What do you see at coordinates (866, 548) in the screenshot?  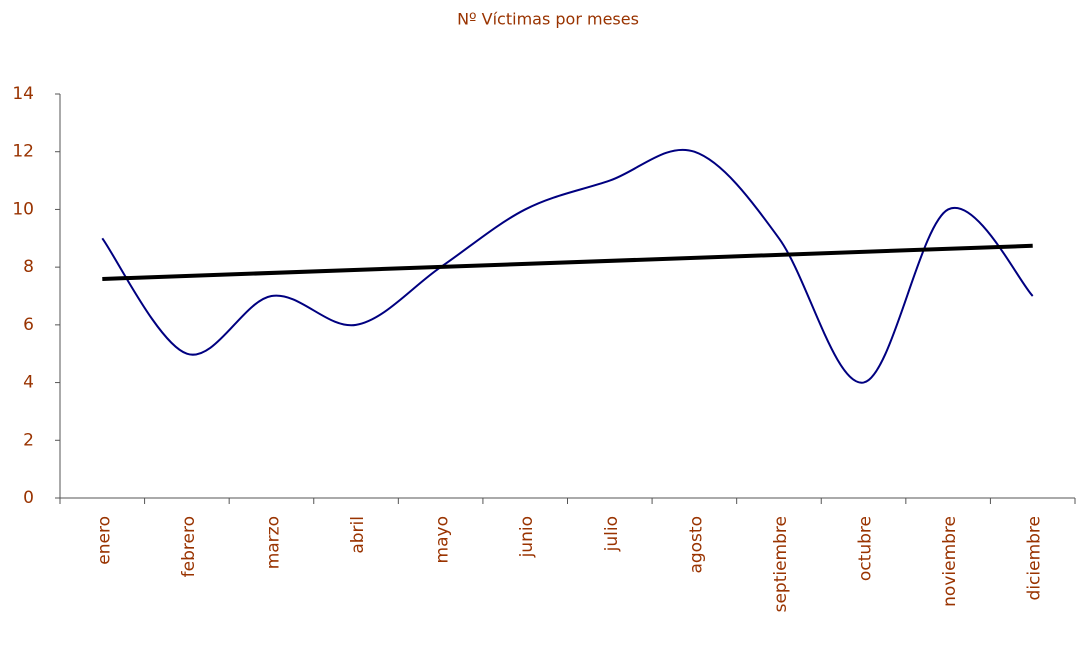 I see `x-tick-label: octubre` at bounding box center [866, 548].